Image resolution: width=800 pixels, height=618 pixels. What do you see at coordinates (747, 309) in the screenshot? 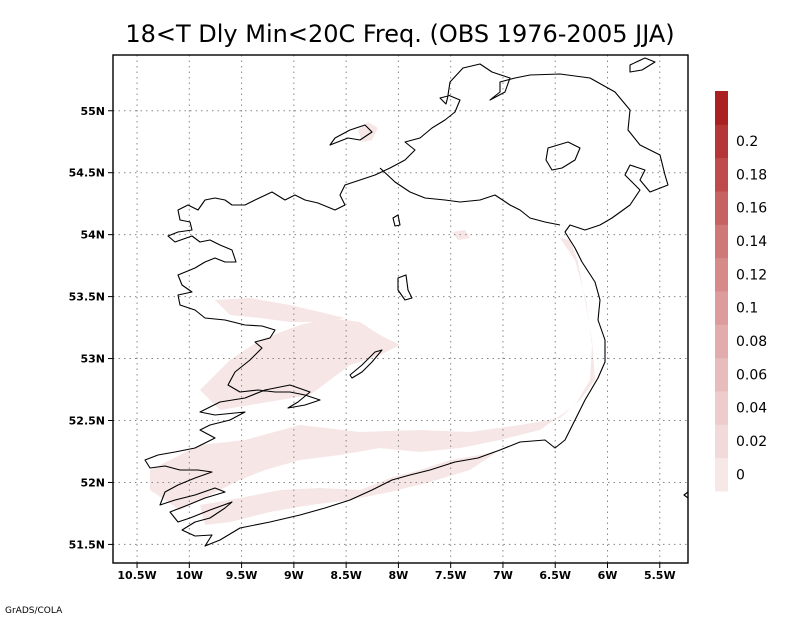
I see `colorbar-label-5: 0.1` at bounding box center [747, 309].